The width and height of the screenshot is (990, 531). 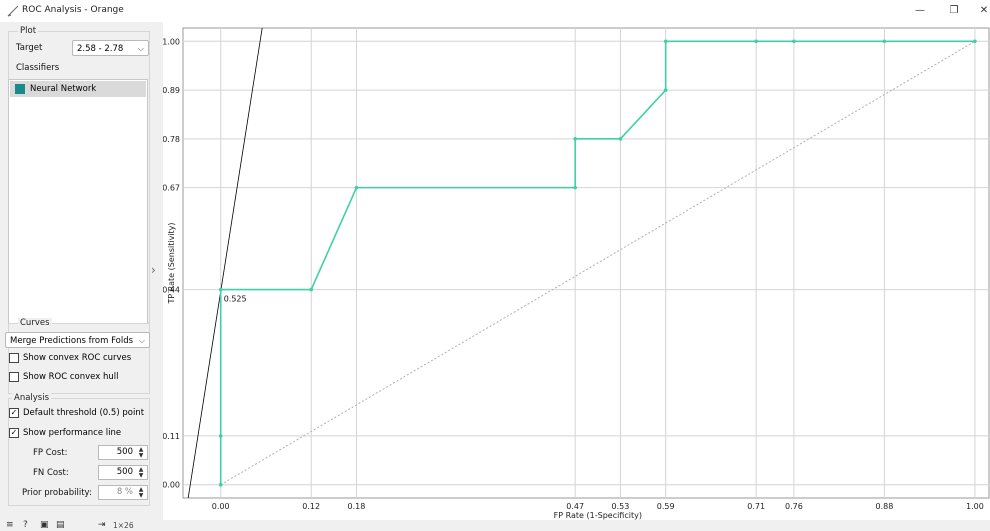 I want to click on prior-probability-spinbox: 8 % ▲ ▼, so click(x=123, y=492).